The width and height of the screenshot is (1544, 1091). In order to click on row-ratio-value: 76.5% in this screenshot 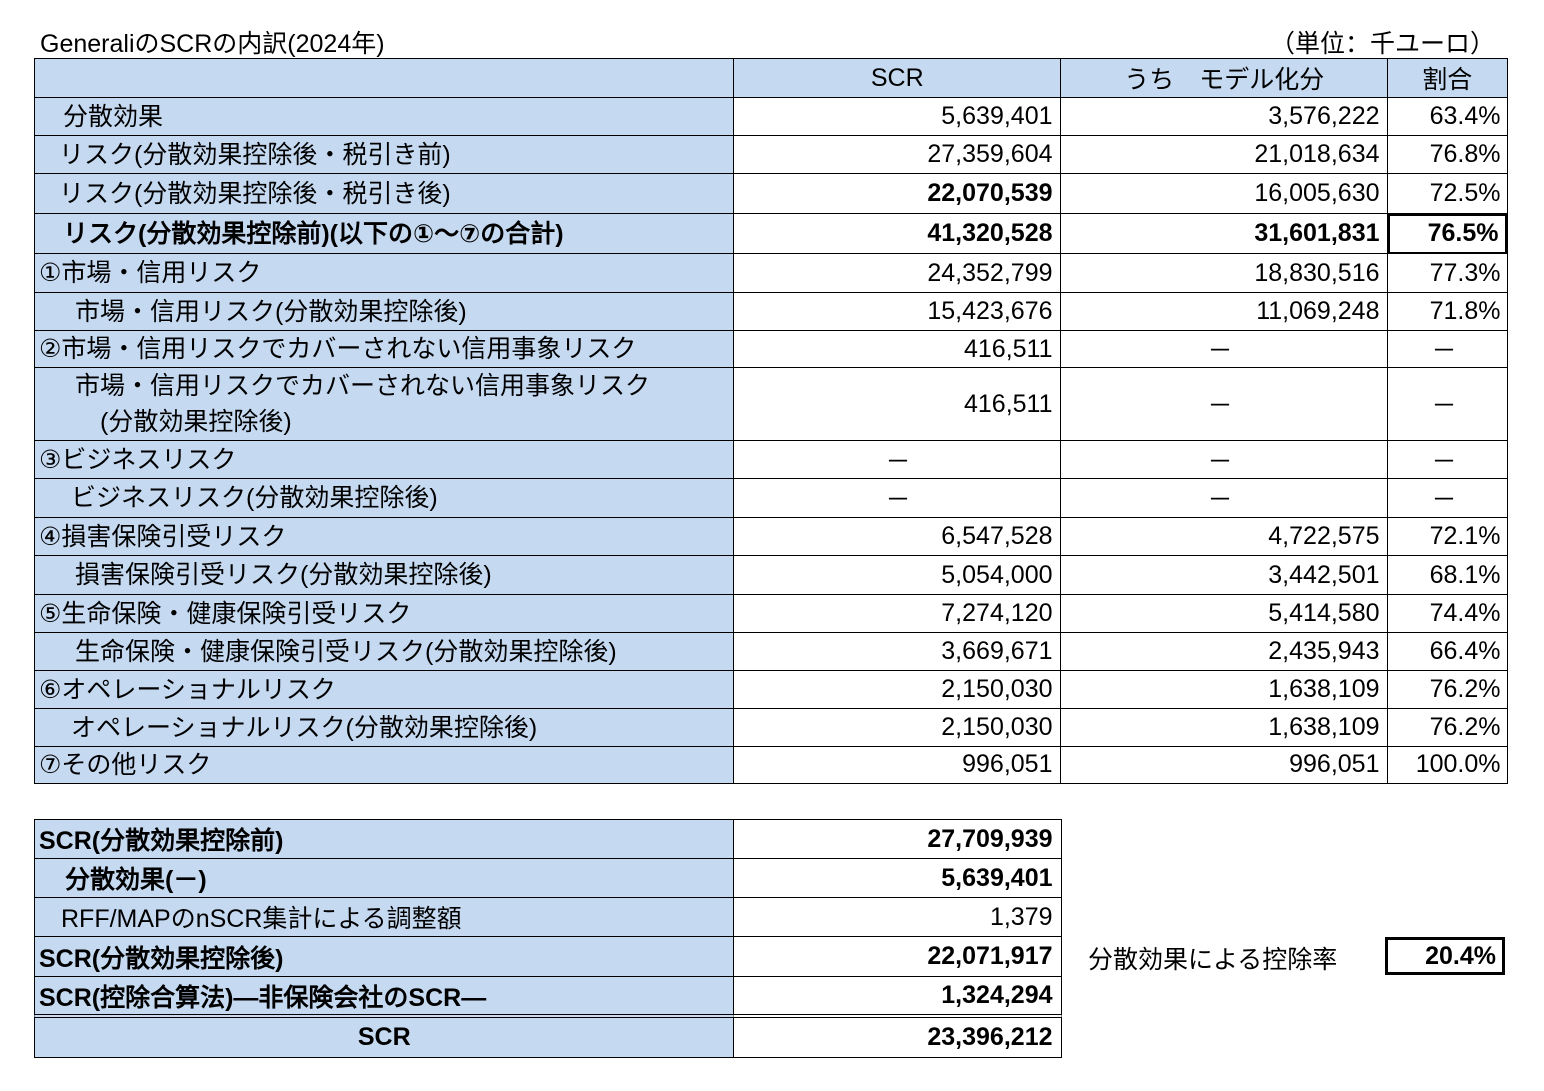, I will do `click(1447, 234)`.